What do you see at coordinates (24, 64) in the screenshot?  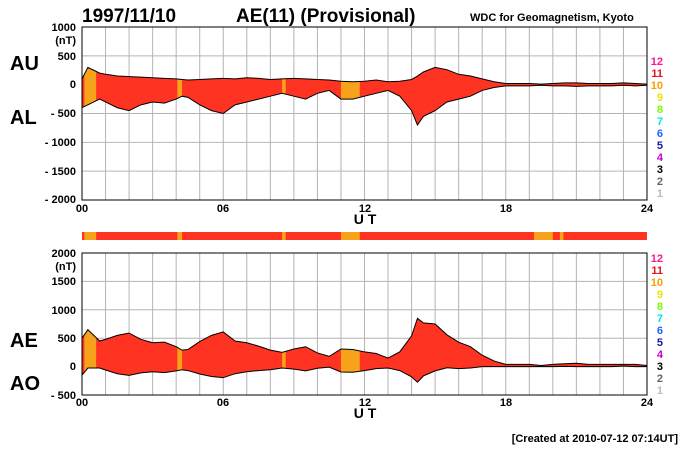 I see `au-label: AU` at bounding box center [24, 64].